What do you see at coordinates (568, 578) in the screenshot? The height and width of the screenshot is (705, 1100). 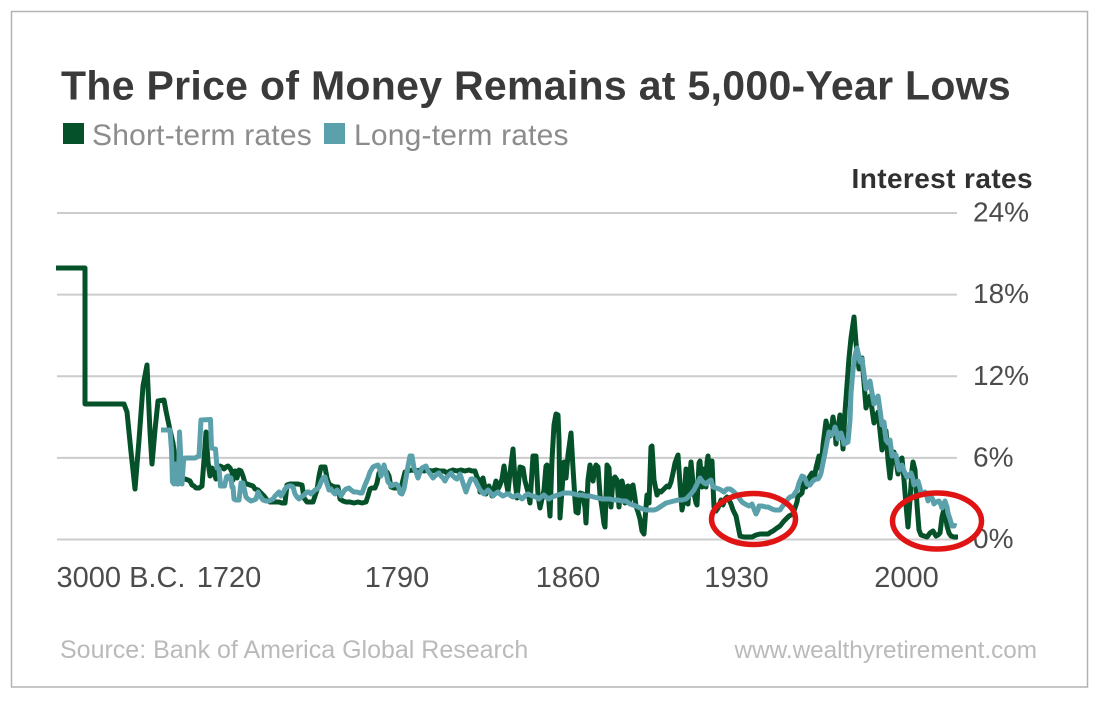 I see `svg-text: 1860` at bounding box center [568, 578].